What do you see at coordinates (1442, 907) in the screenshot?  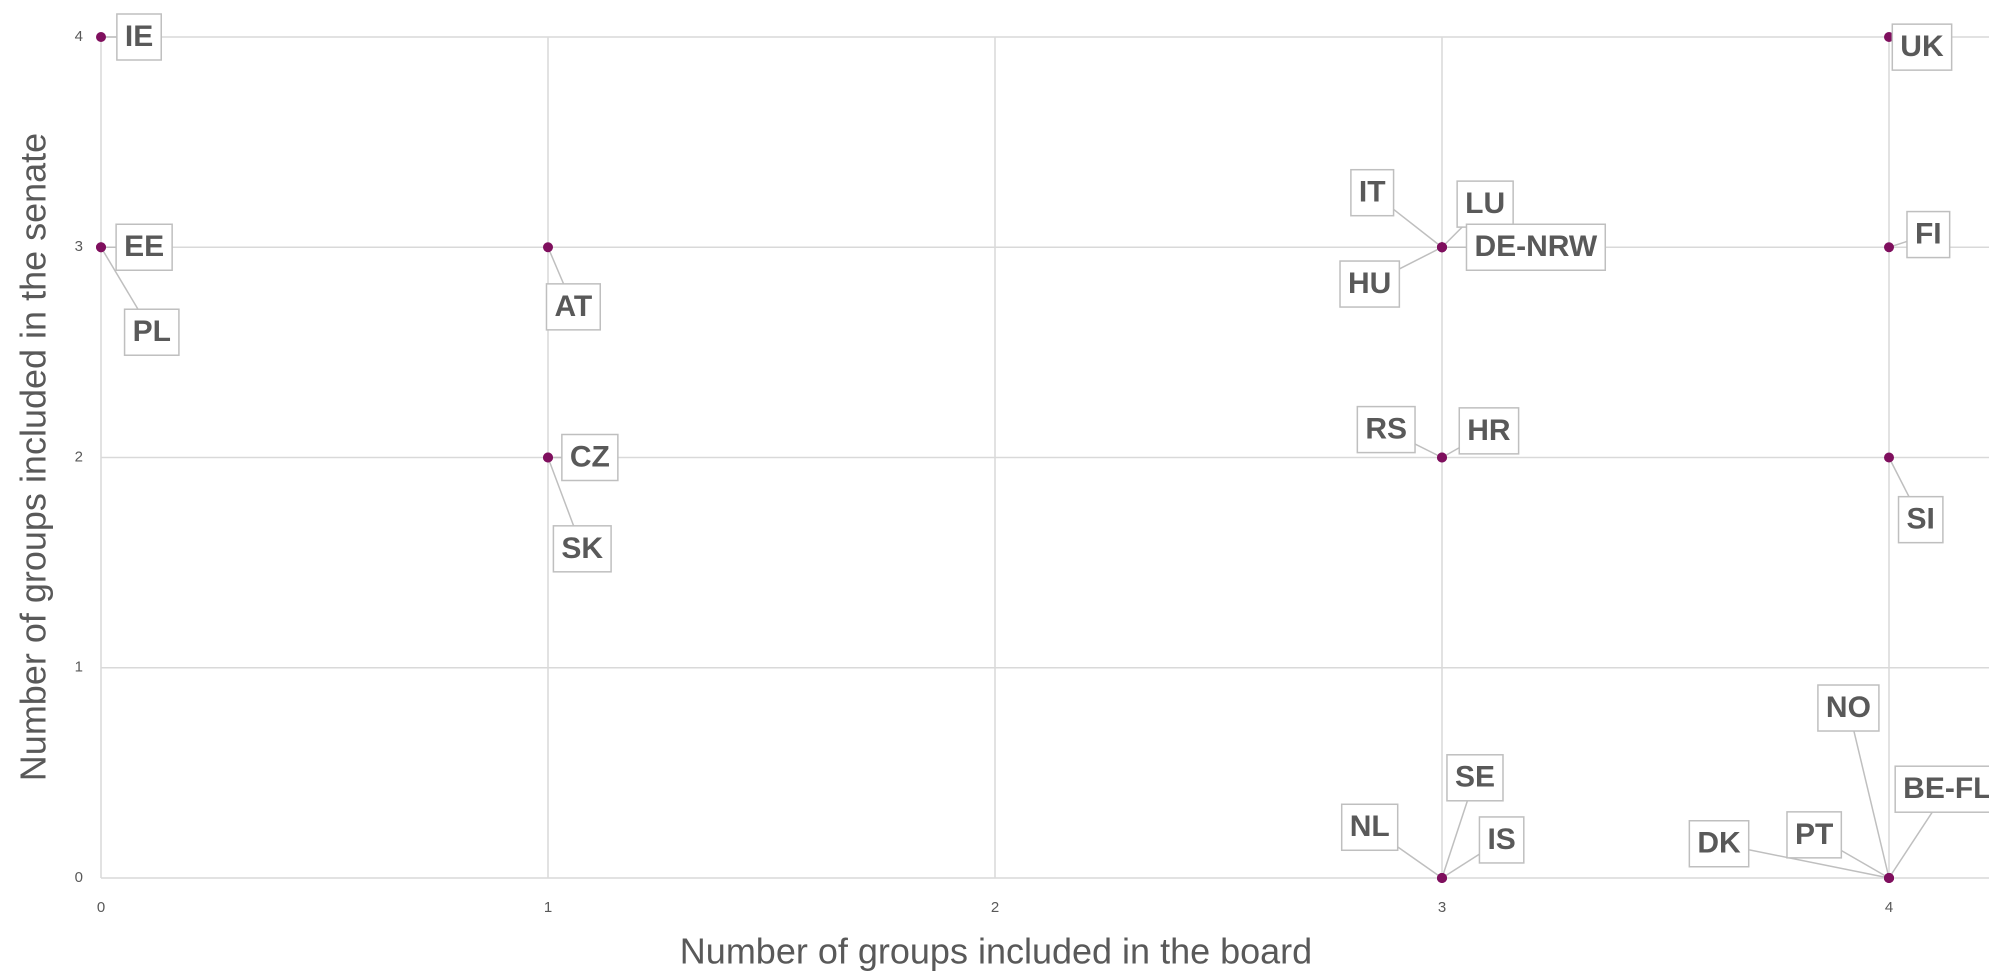 I see `x-tick-label: 3` at bounding box center [1442, 907].